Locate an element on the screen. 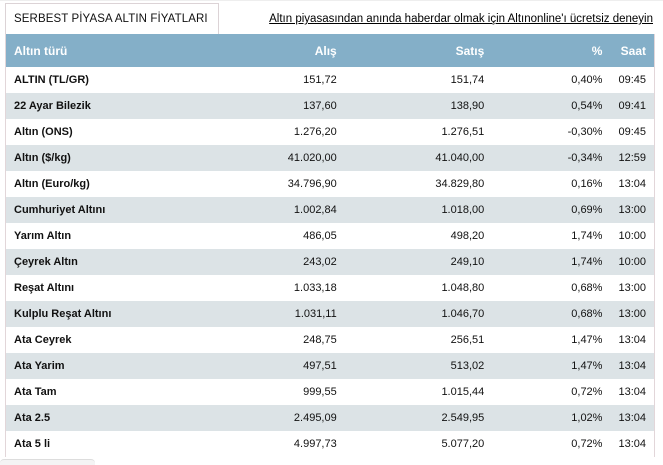 The height and width of the screenshot is (465, 663). table-row: Çeyrek Altın 243,02 249,10 1,74% 10:00 is located at coordinates (330, 262).